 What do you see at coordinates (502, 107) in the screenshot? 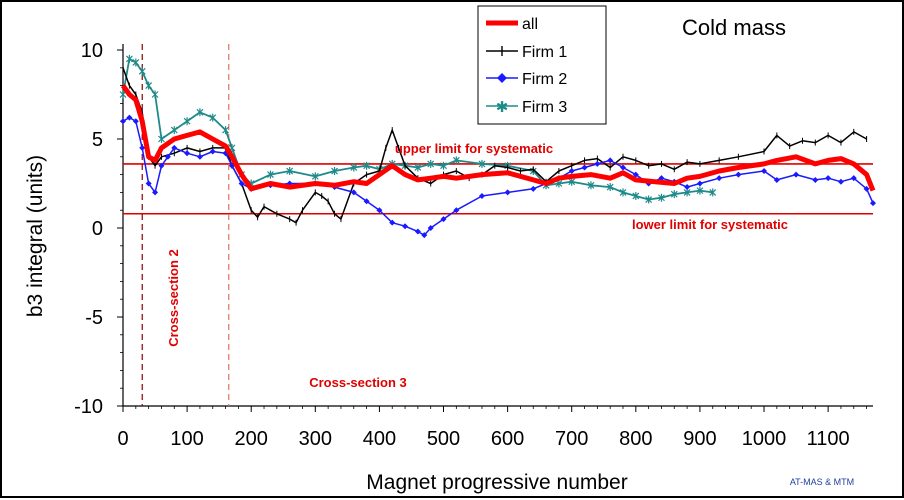
I see `legend-marker-firm3: ✱` at bounding box center [502, 107].